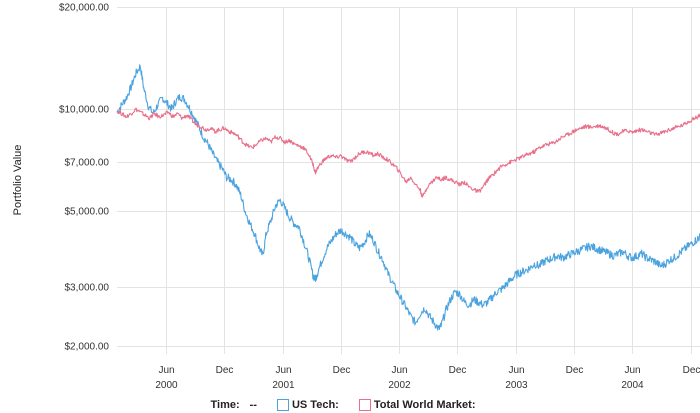  What do you see at coordinates (364, 405) in the screenshot?
I see `legend-swatch-world-market` at bounding box center [364, 405].